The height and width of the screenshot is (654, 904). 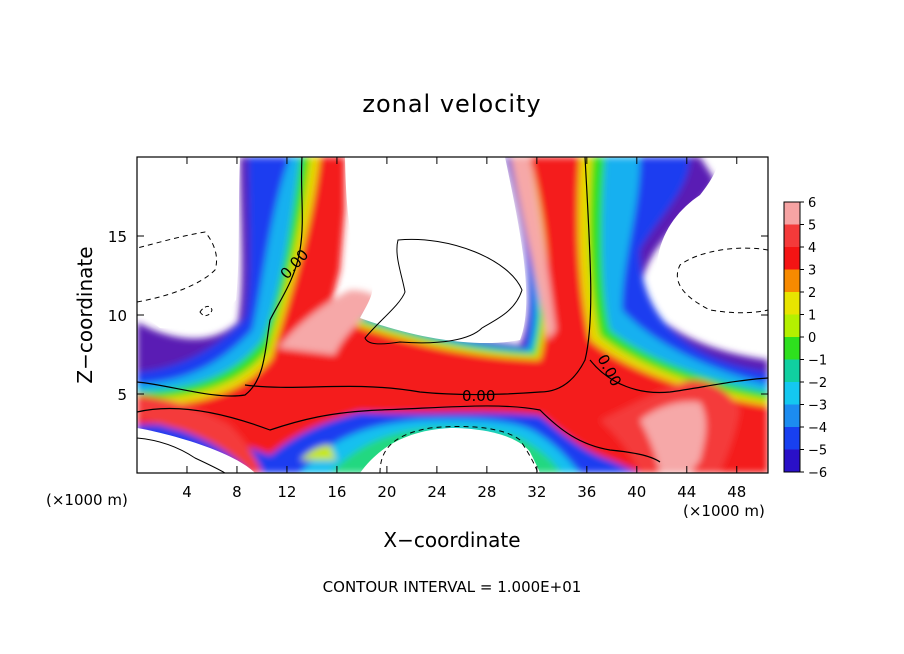 I want to click on contour-interval-footer: CONTOUR INTERVAL = 1.000E+01, so click(x=452, y=587).